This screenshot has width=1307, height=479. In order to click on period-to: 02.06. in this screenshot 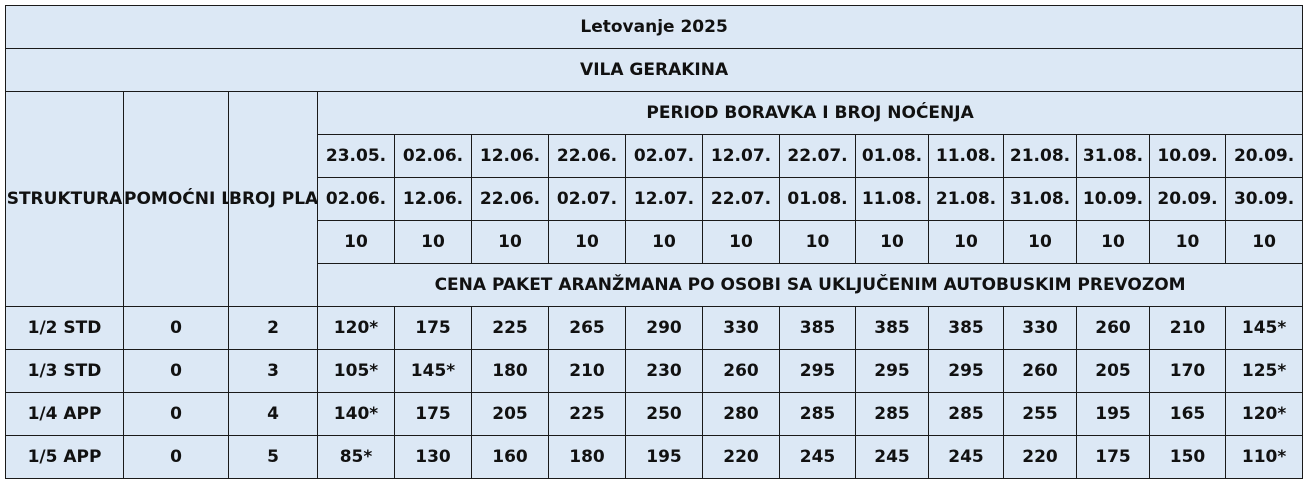, I will do `click(356, 199)`.